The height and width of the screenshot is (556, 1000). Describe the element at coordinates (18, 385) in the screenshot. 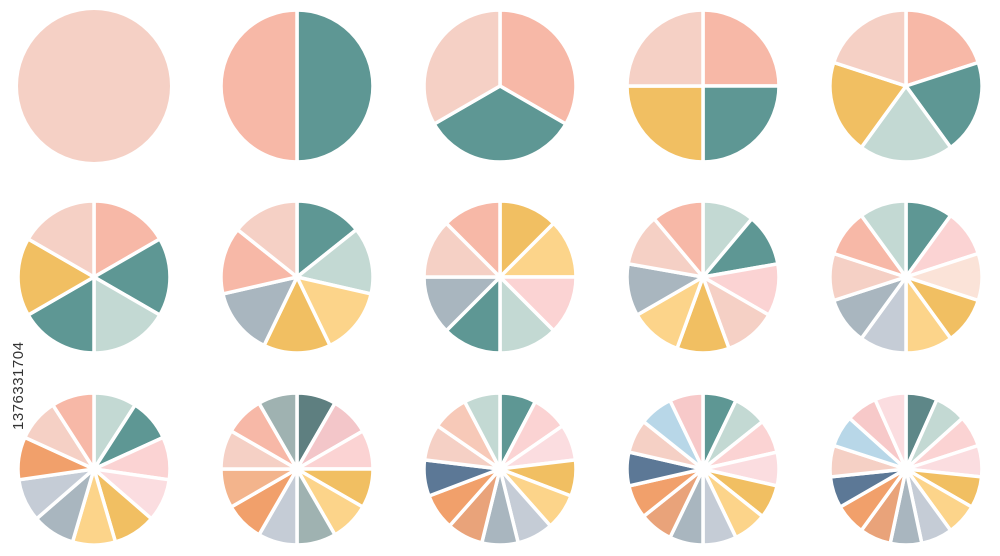

I see `image-id: 1376331704` at that location.